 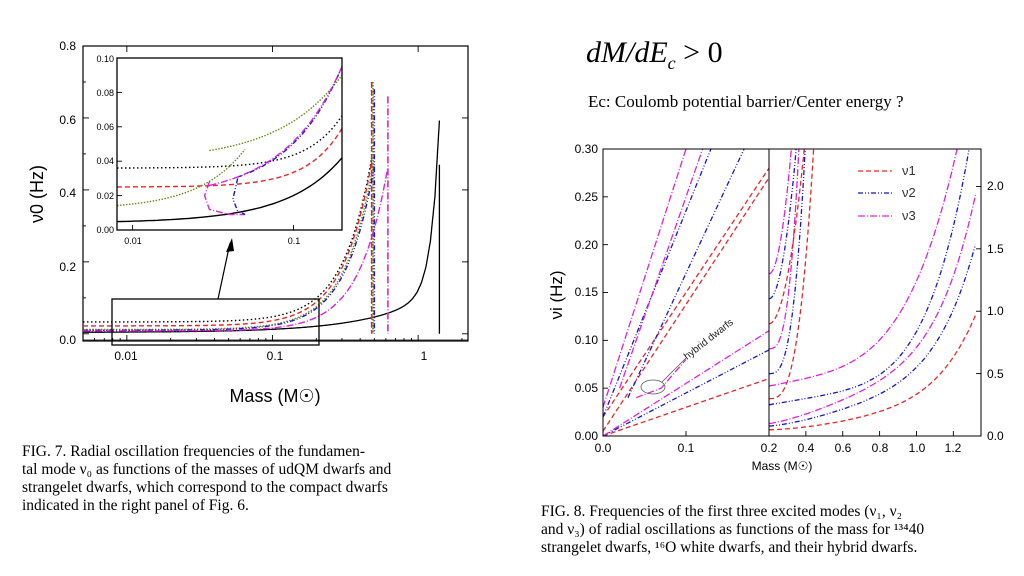 What do you see at coordinates (135, 505) in the screenshot?
I see `fig7-caption-line-4: indicated in the right panel of Fig. 6.` at bounding box center [135, 505].